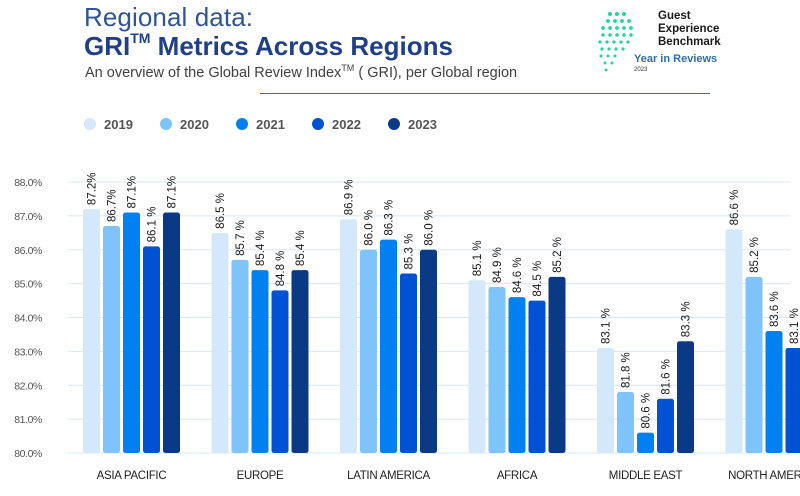 Image resolution: width=800 pixels, height=496 pixels. I want to click on data-label: 81.6 %, so click(667, 377).